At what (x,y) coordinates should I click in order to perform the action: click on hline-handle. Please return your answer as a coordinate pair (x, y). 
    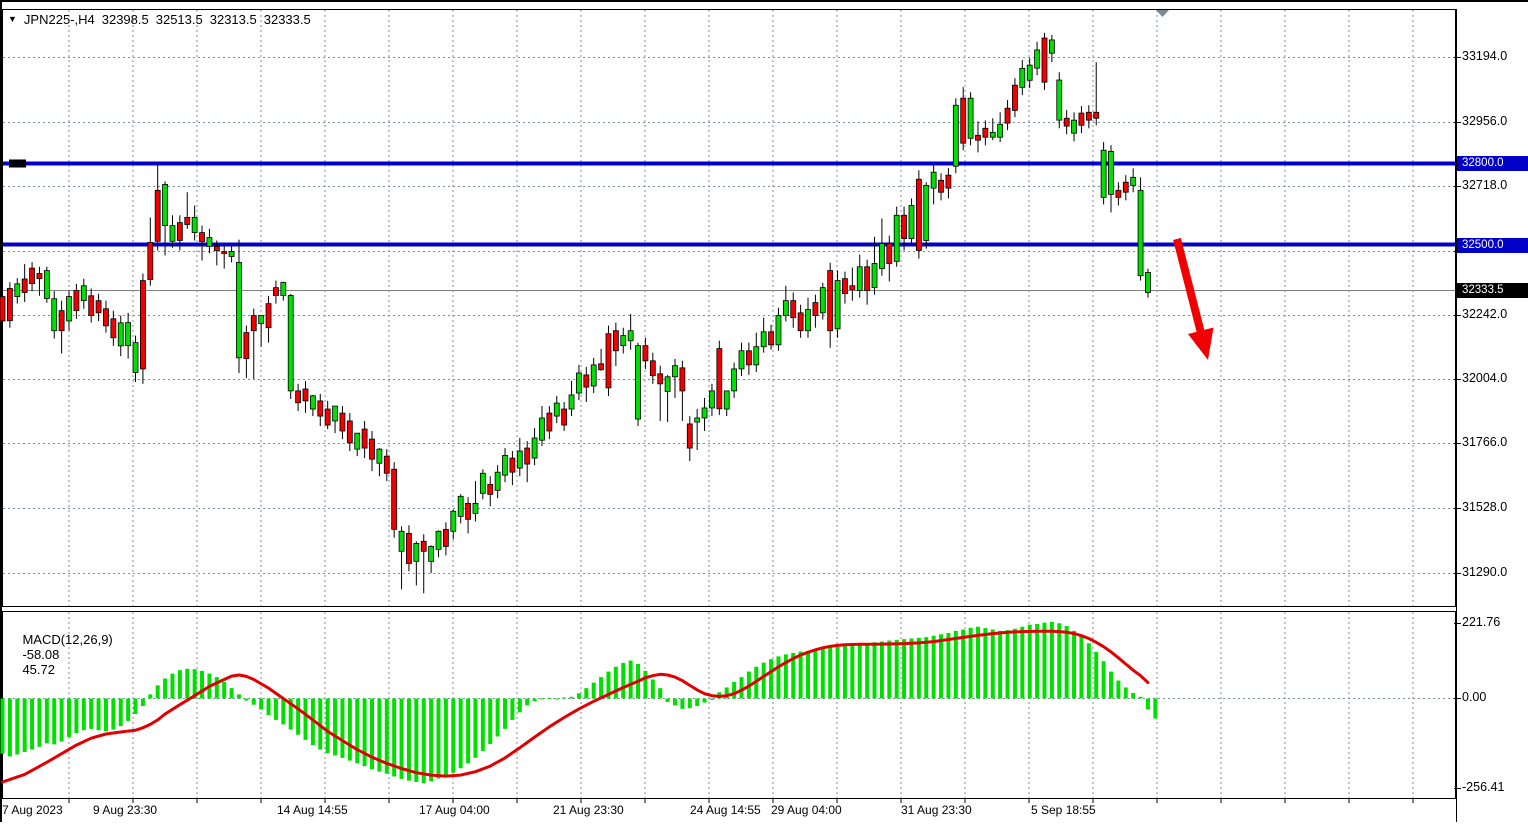
    Looking at the image, I should click on (17, 163).